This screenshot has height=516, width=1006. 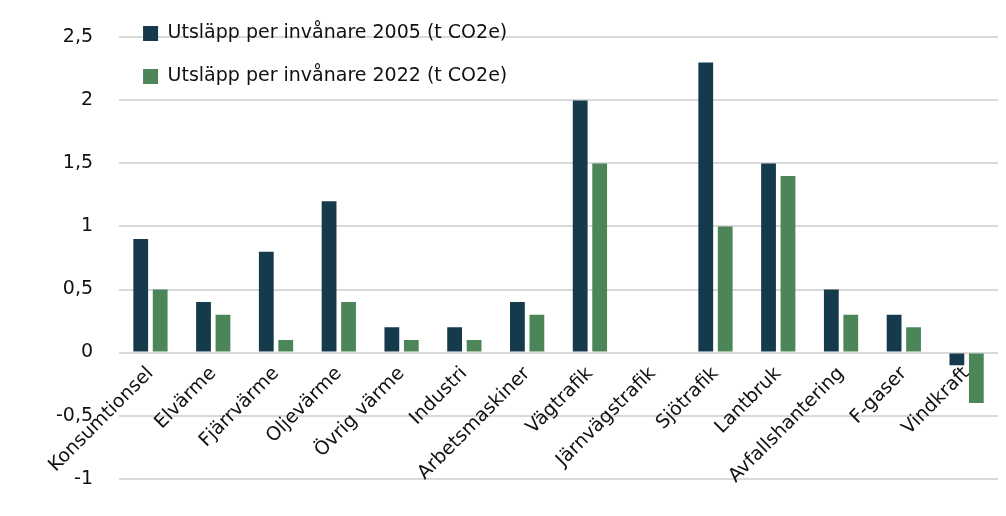 What do you see at coordinates (78, 287) in the screenshot?
I see `y-tick-label: 0,5` at bounding box center [78, 287].